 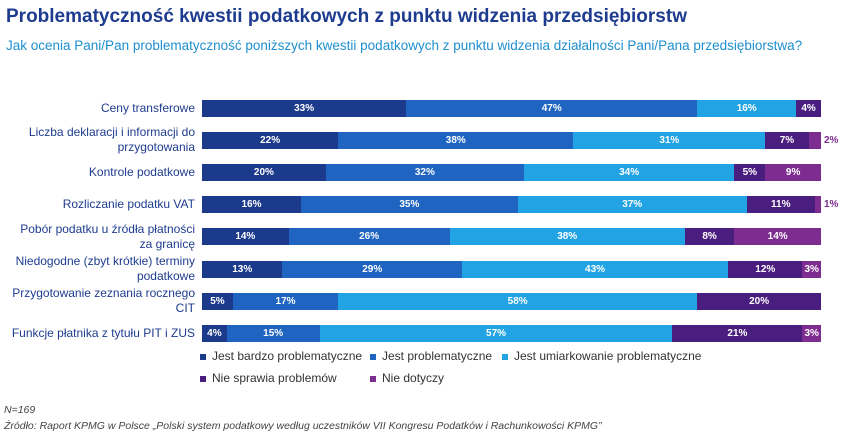 I want to click on data-label: 31%, so click(x=669, y=140).